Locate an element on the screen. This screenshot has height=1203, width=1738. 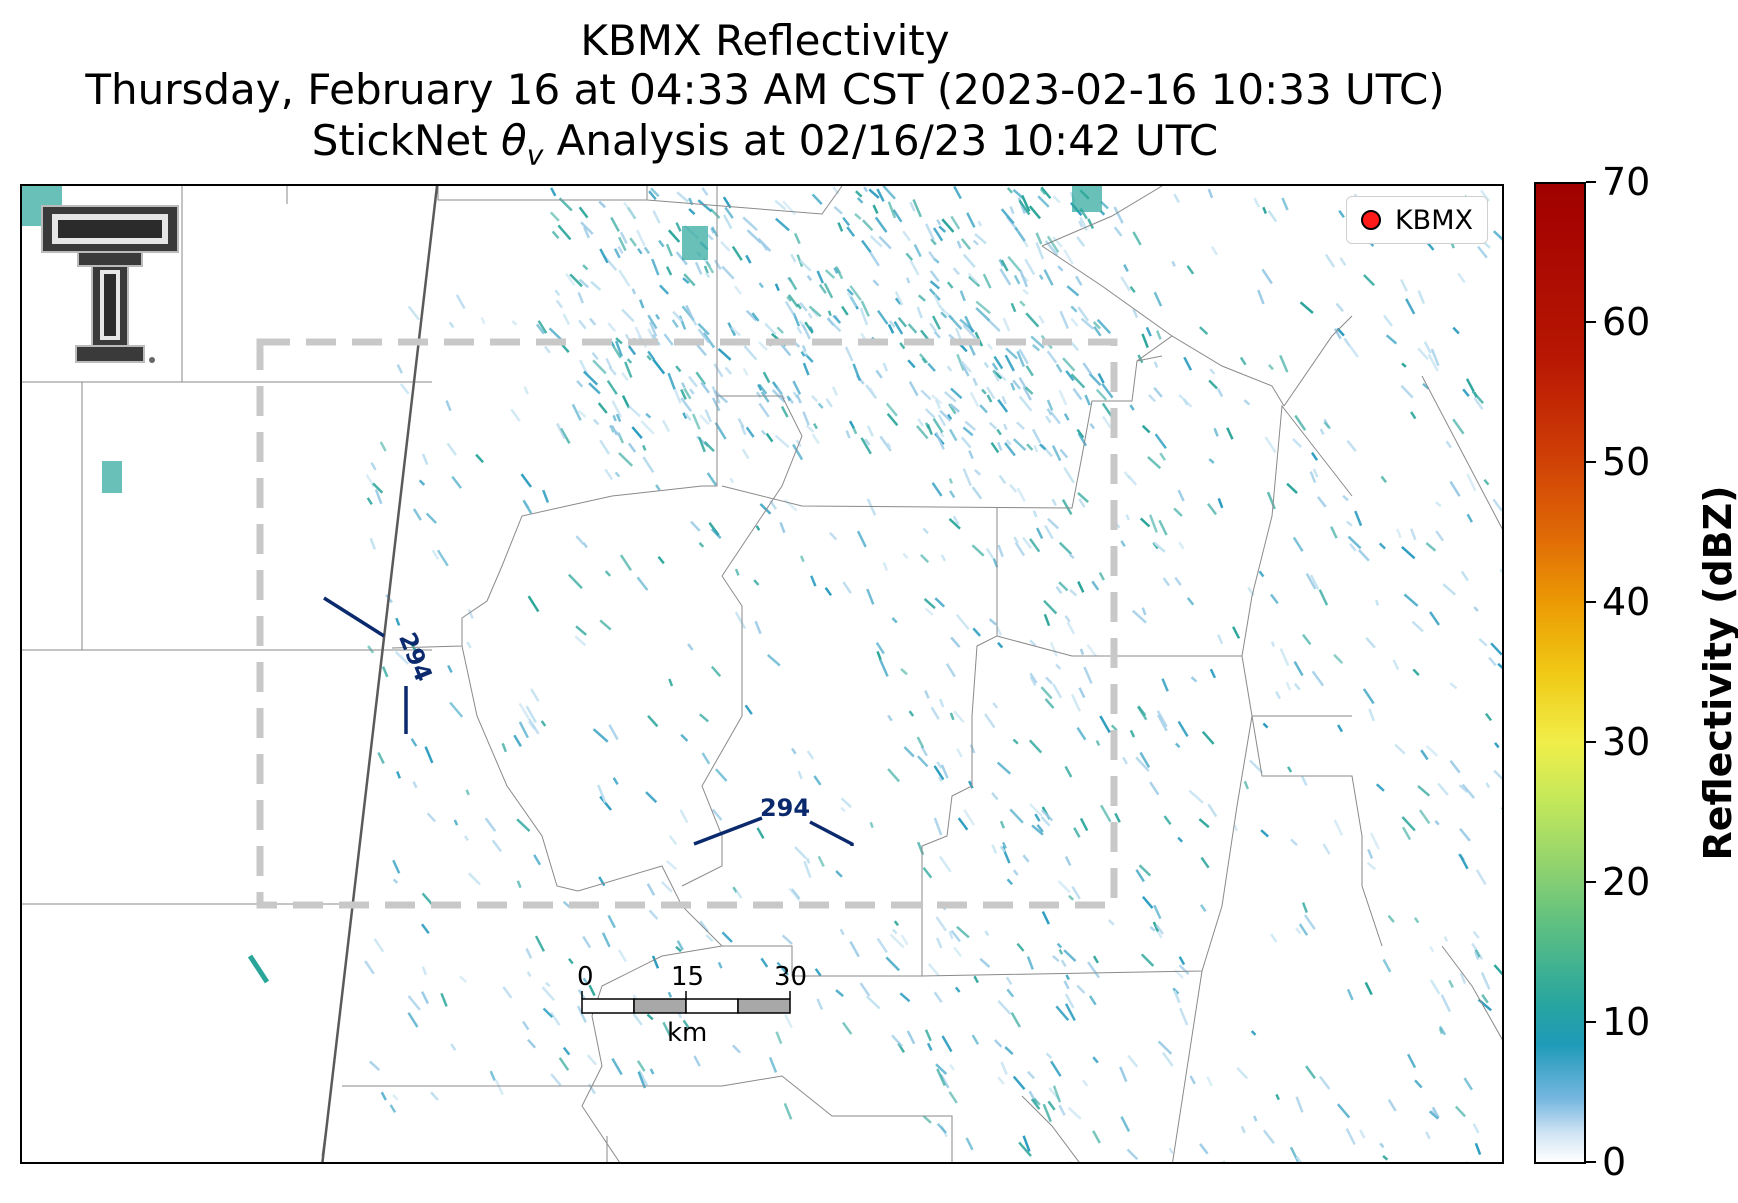
legend-label: KBMX is located at coordinates (1433, 220).